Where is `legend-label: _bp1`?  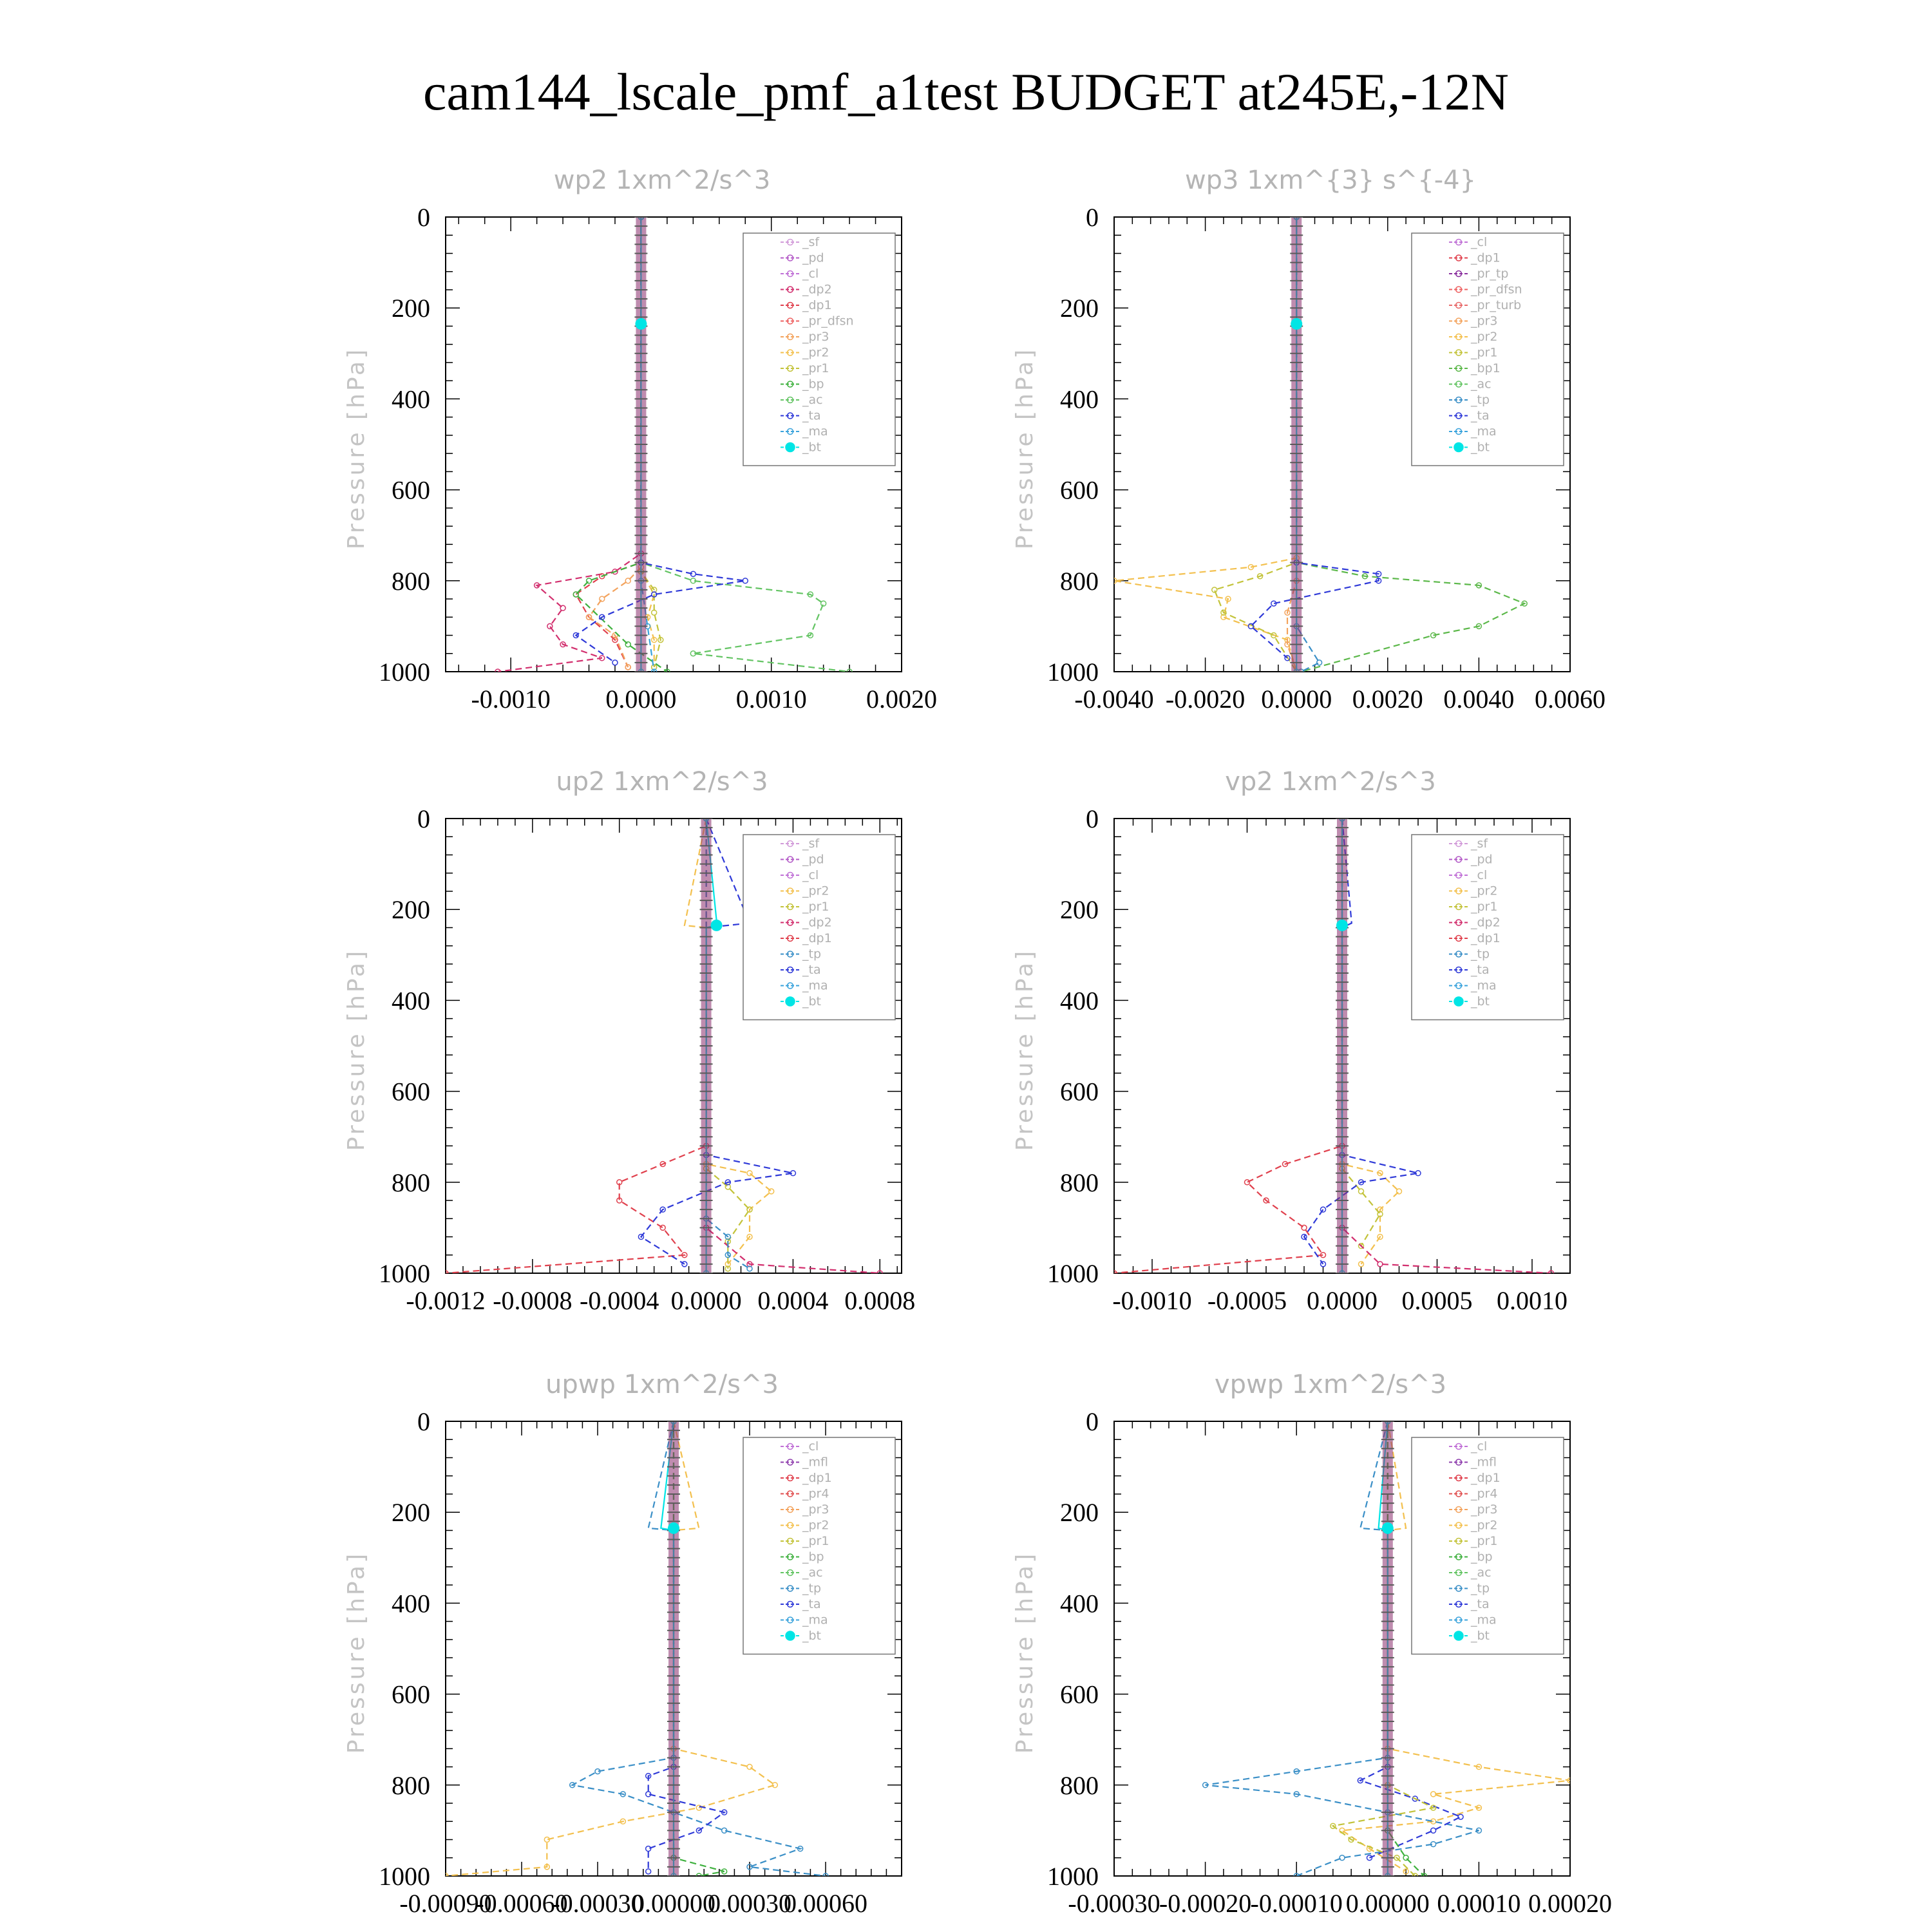
legend-label: _bp1 is located at coordinates (1485, 368).